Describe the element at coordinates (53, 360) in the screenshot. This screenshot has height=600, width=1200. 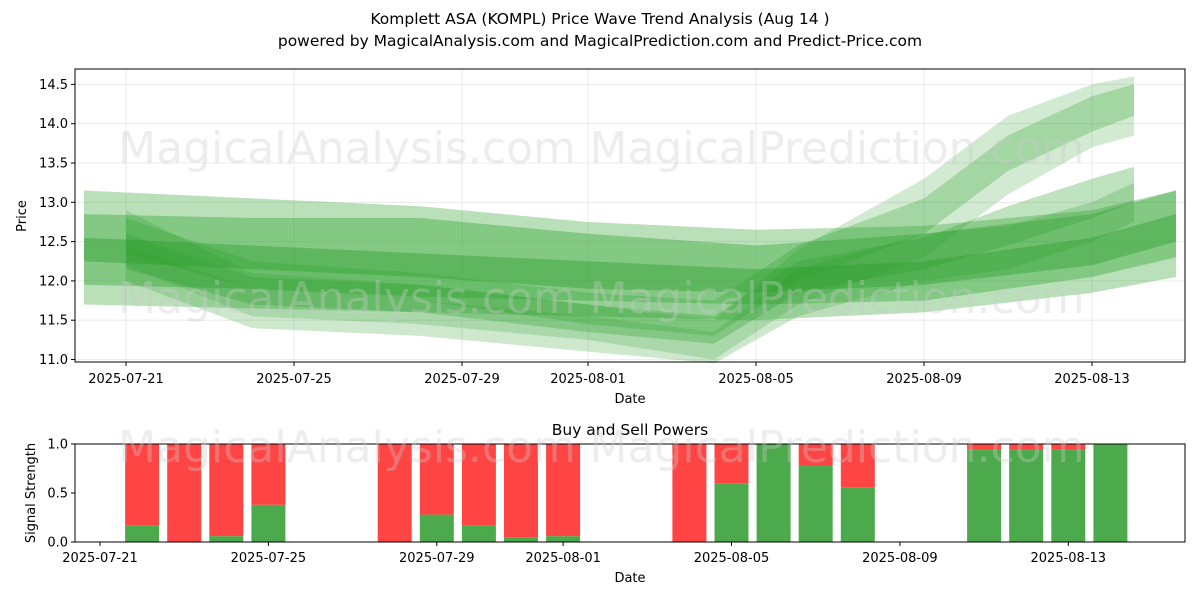
I see `top-y-tick-label: 11.0` at that location.